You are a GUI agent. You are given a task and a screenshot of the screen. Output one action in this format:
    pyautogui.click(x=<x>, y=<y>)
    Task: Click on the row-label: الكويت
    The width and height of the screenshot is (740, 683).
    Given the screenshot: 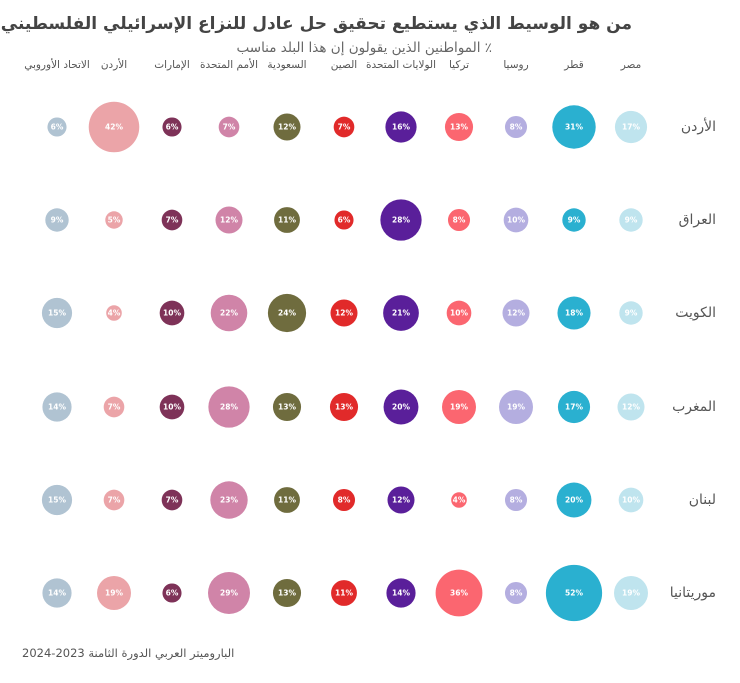 What is the action you would take?
    pyautogui.click(x=695, y=313)
    